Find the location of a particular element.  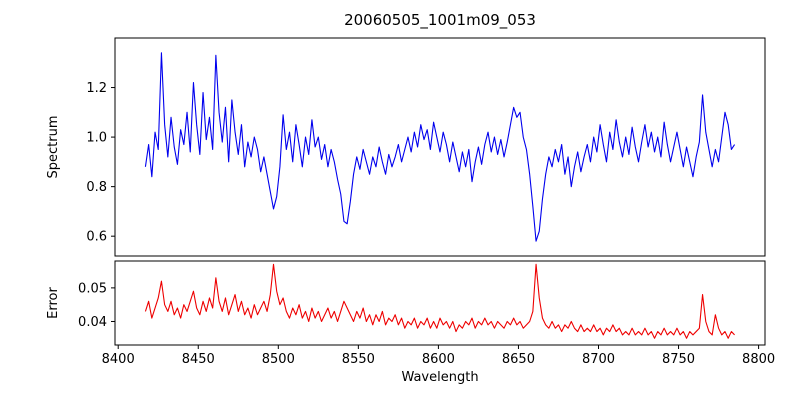

error-line is located at coordinates (439, 301).